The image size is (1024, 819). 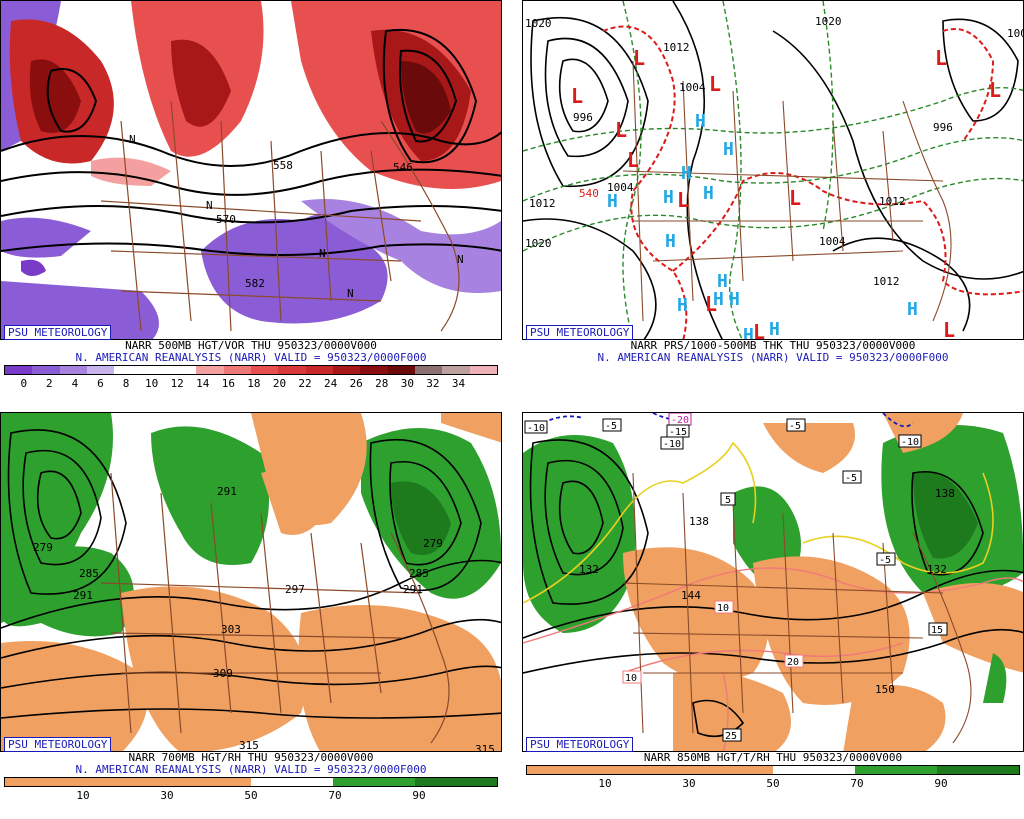 I want to click on svg-text: 150, so click(x=885, y=689).